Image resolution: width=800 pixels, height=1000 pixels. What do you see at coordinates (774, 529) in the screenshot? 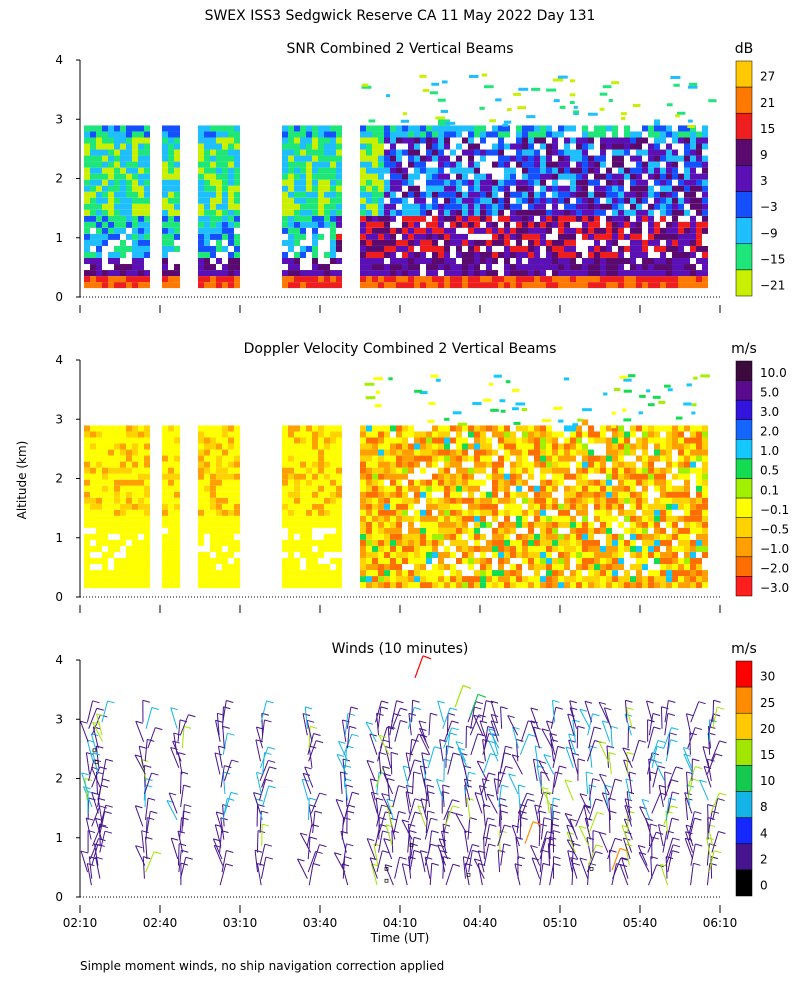
I see `colorbar-label-1-8: −0.5` at bounding box center [774, 529].